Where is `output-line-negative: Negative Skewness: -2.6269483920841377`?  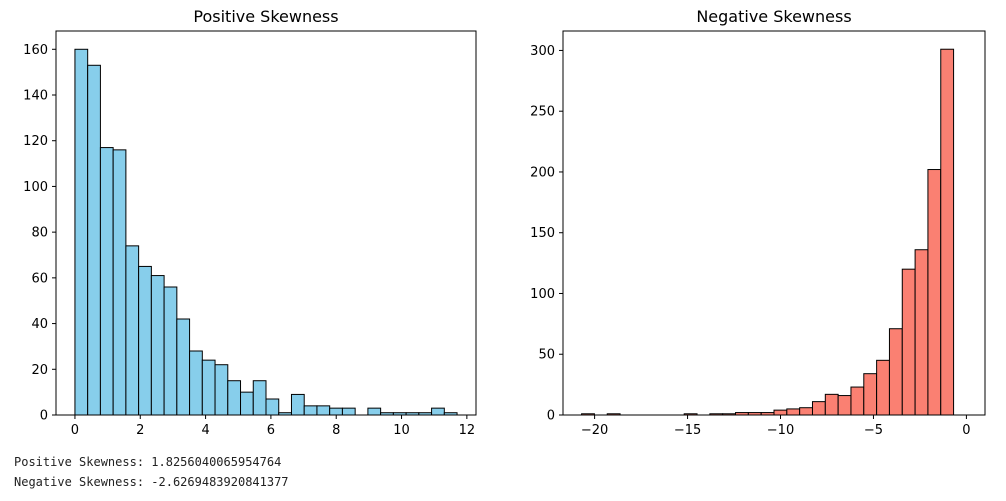
output-line-negative: Negative Skewness: -2.6269483920841377 is located at coordinates (151, 482).